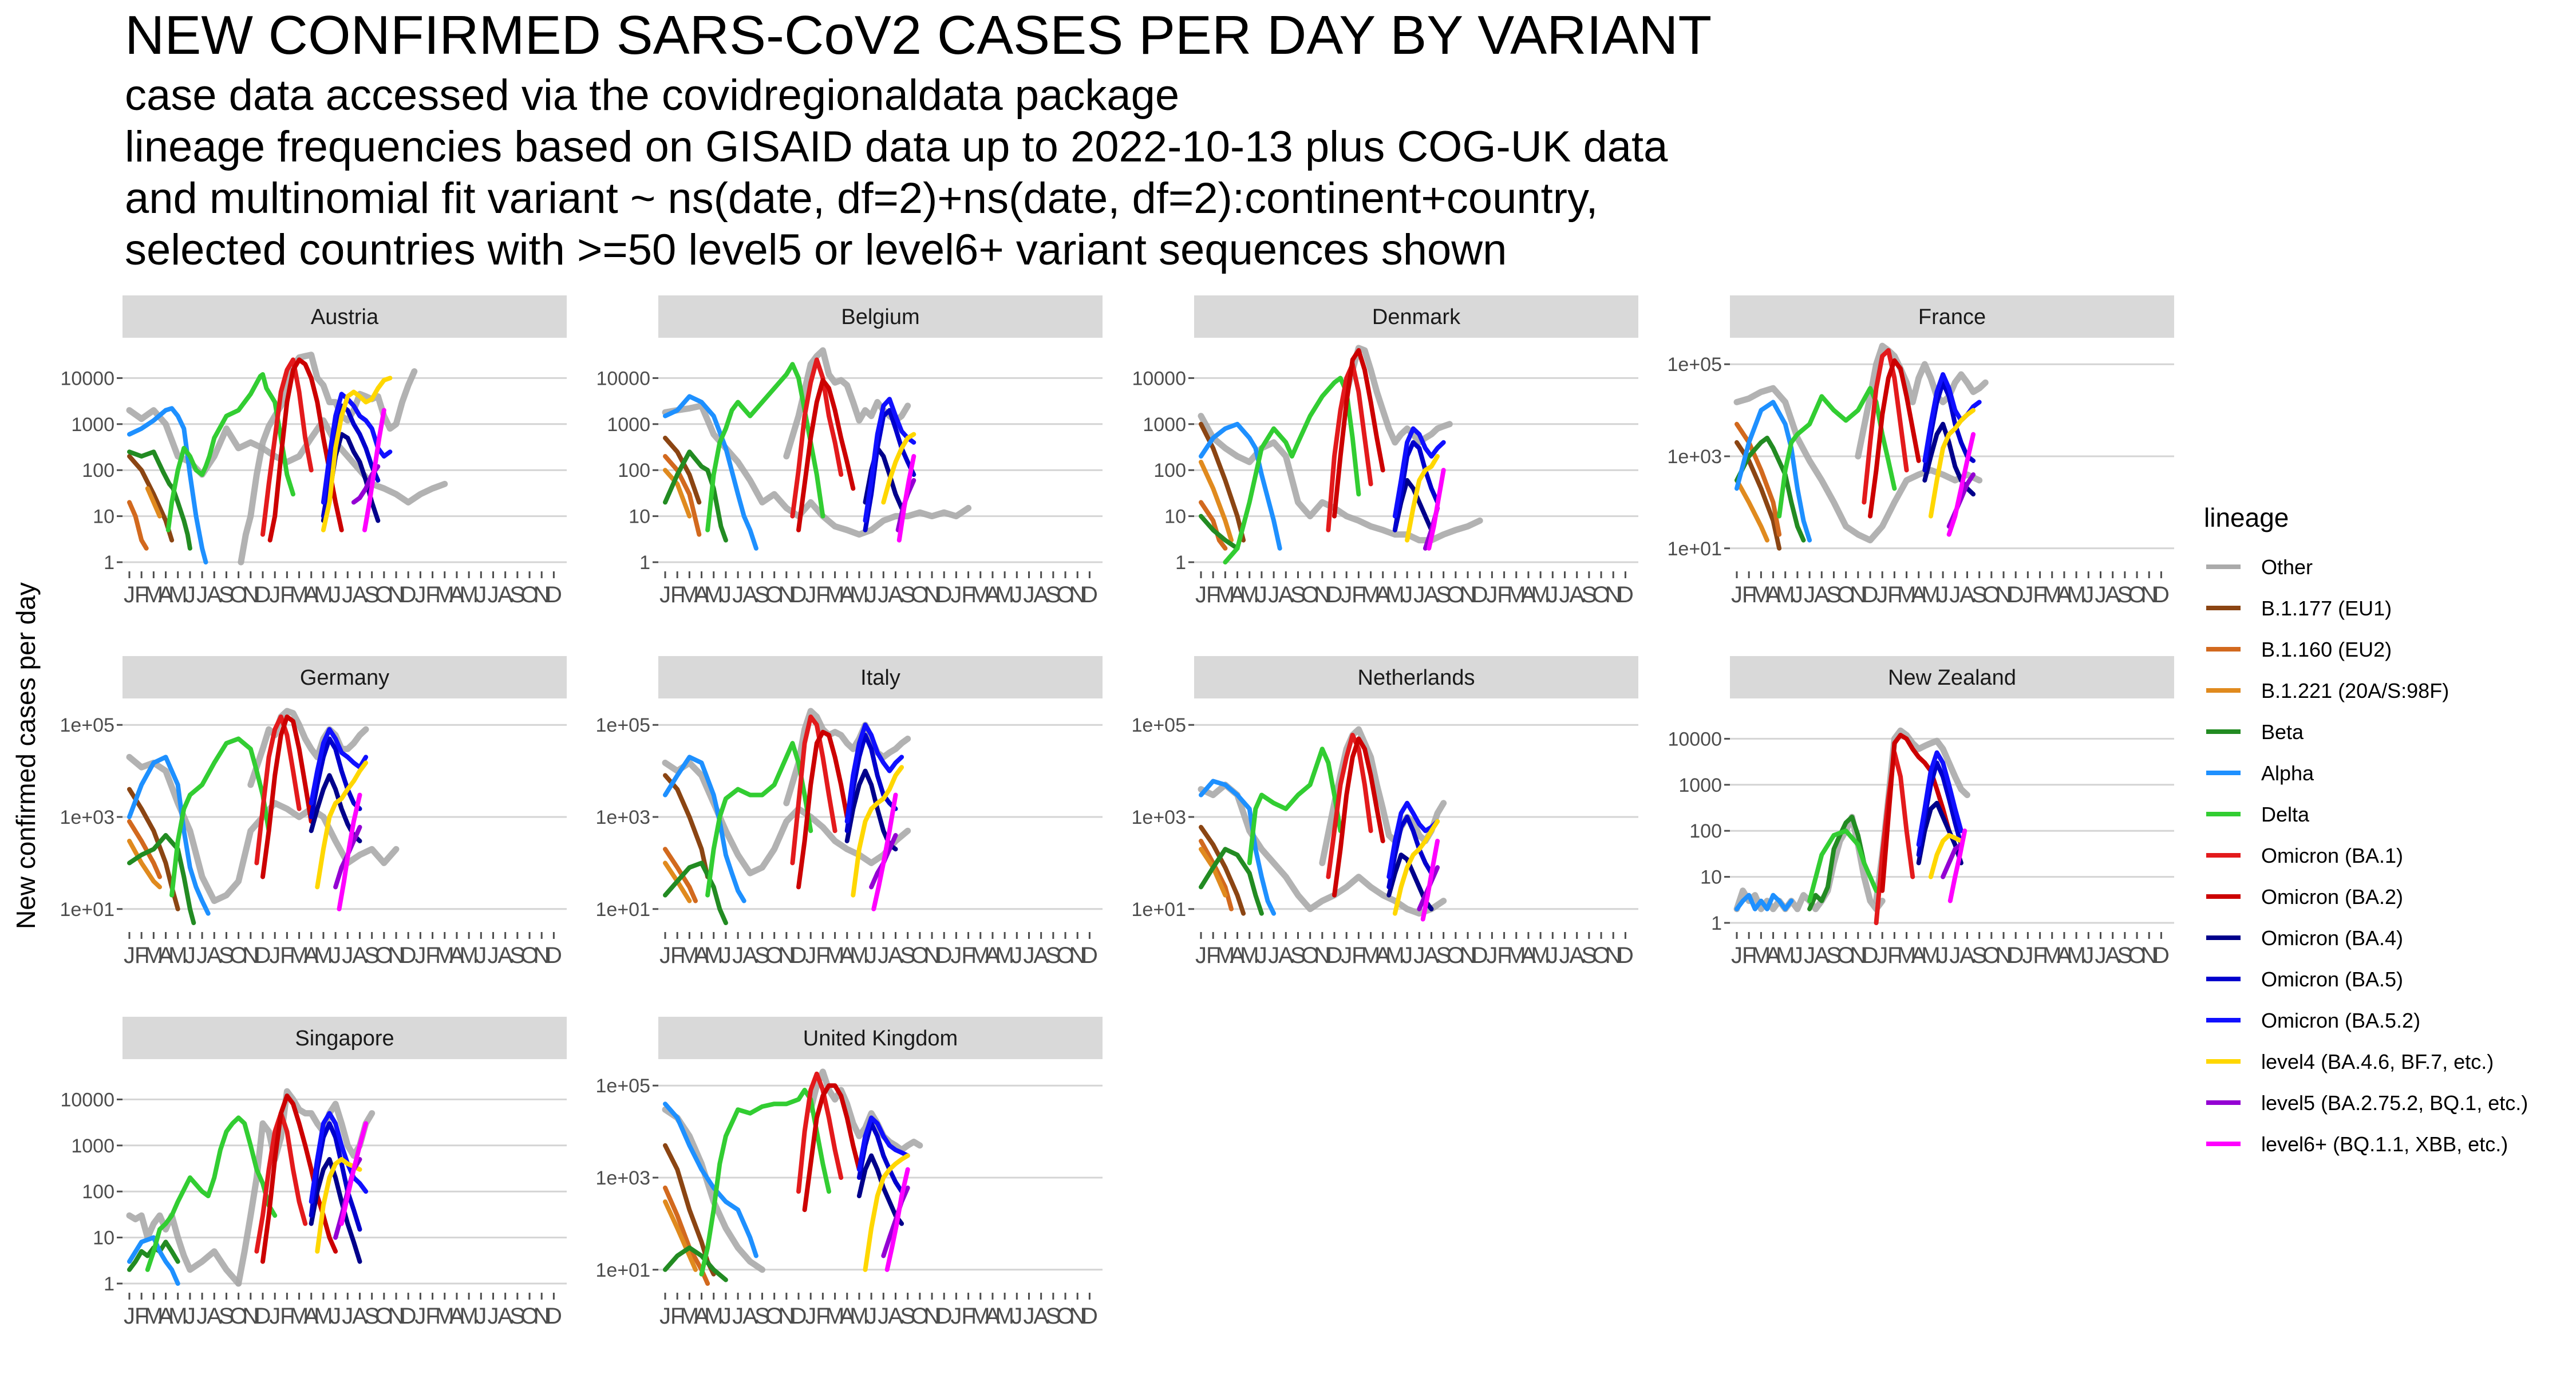 Image resolution: width=2576 pixels, height=1374 pixels. Describe the element at coordinates (623, 817) in the screenshot. I see `y-tick-label: 1e+03` at that location.